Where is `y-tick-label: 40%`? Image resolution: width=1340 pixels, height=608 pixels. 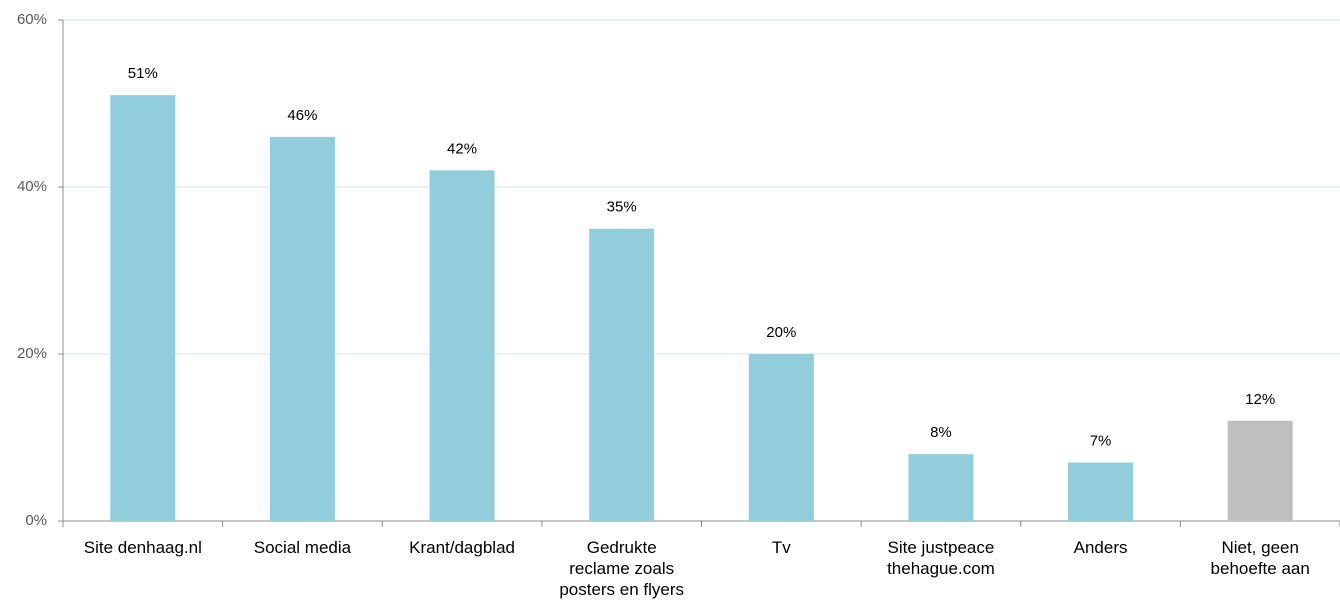 y-tick-label: 40% is located at coordinates (32, 186).